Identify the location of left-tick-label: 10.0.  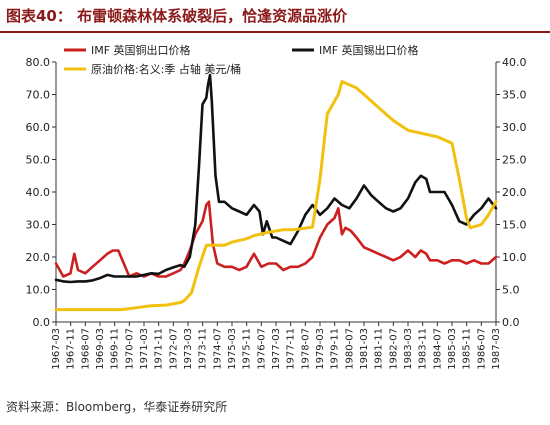
(38, 290).